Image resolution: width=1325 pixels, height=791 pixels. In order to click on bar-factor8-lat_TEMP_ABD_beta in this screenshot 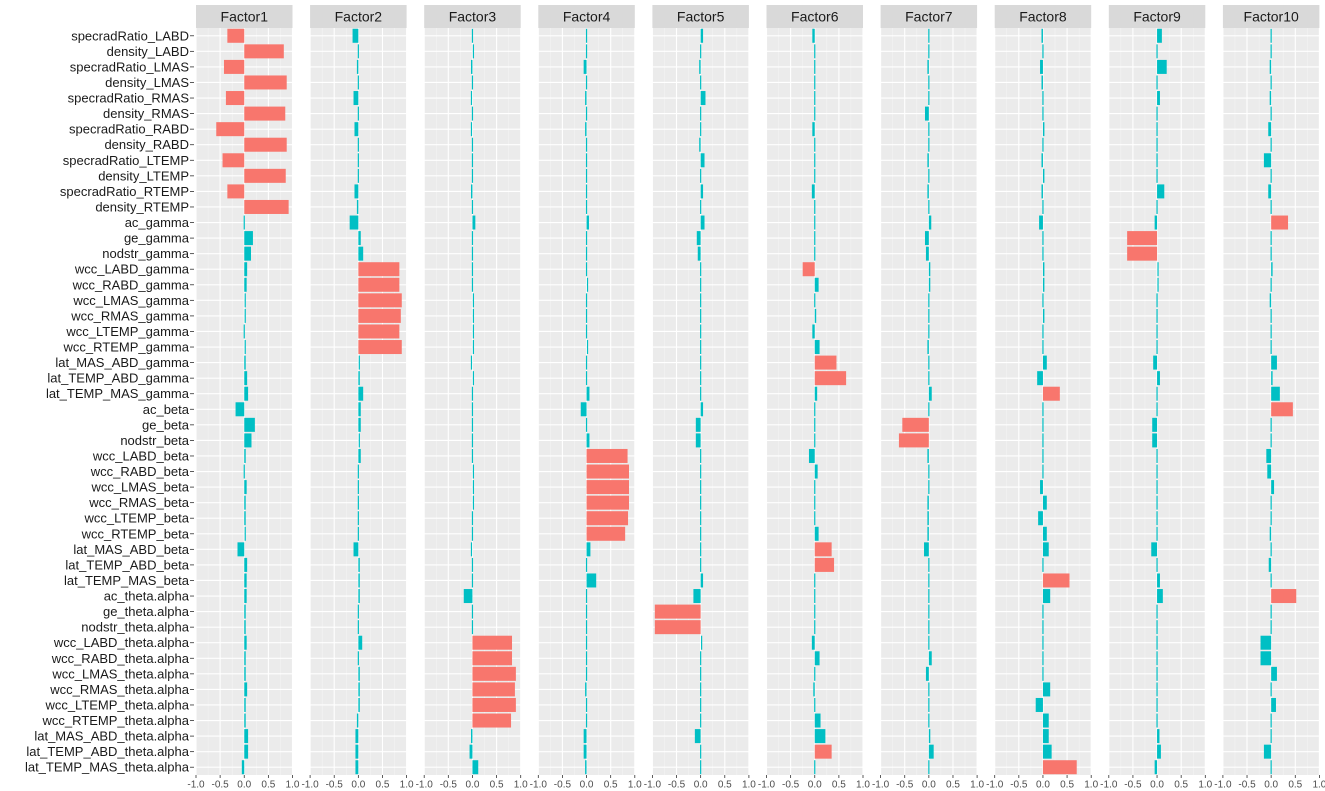, I will do `click(1043, 564)`.